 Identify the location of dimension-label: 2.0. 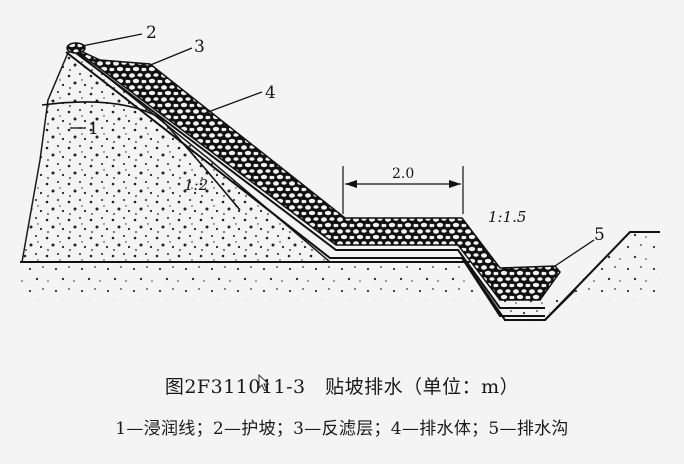
(403, 174).